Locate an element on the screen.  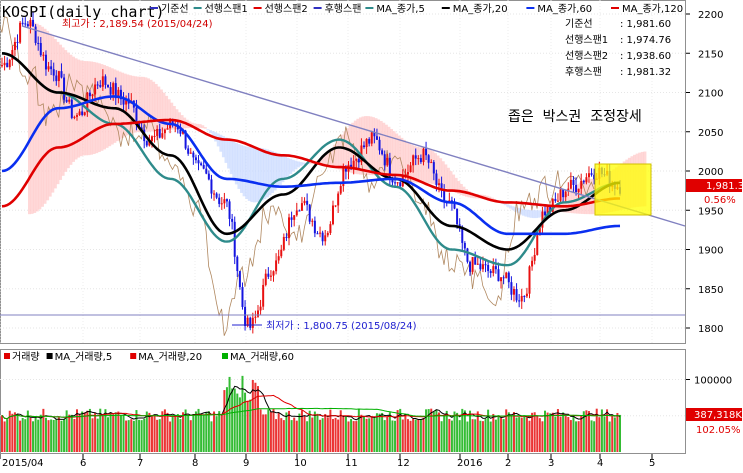
box-annotation: 좁은 박스권 조정장세 is located at coordinates (575, 117).